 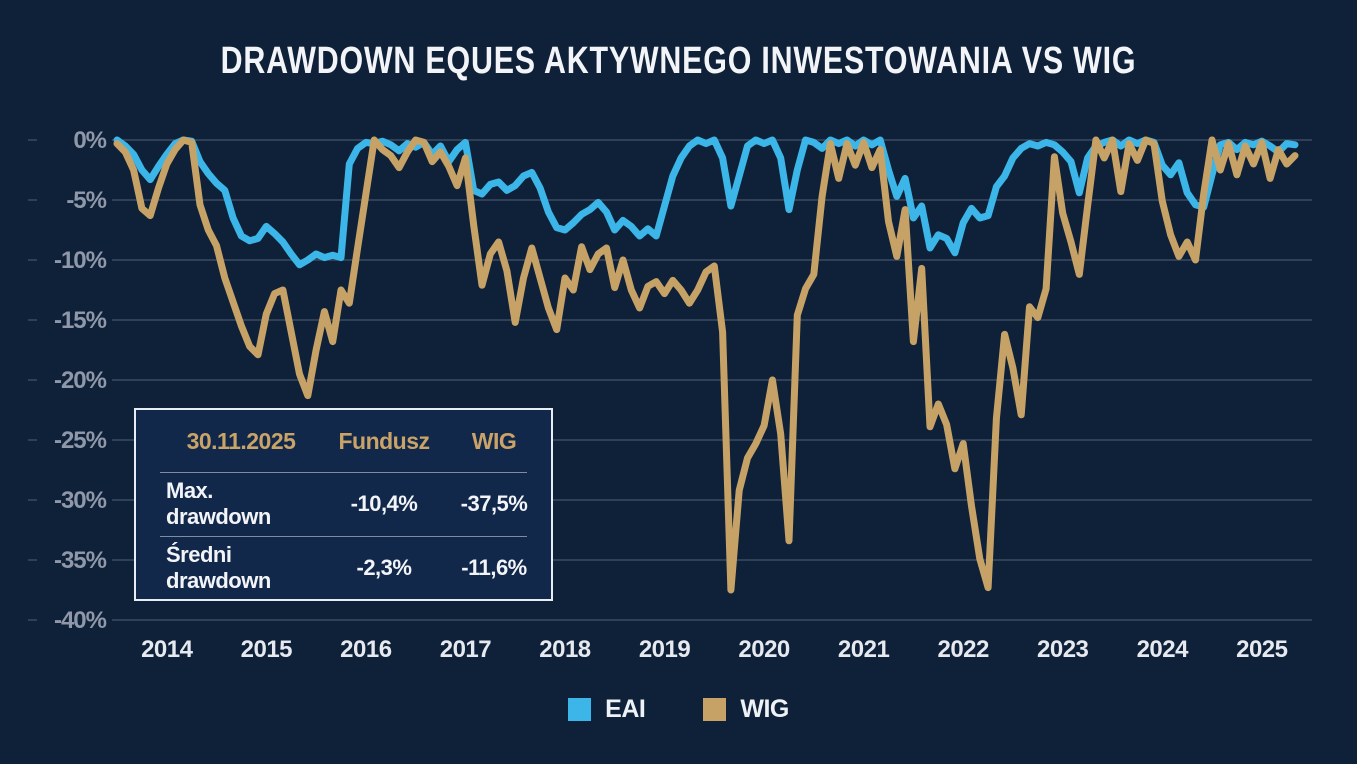 I want to click on svg-text: -40%, so click(x=80, y=620).